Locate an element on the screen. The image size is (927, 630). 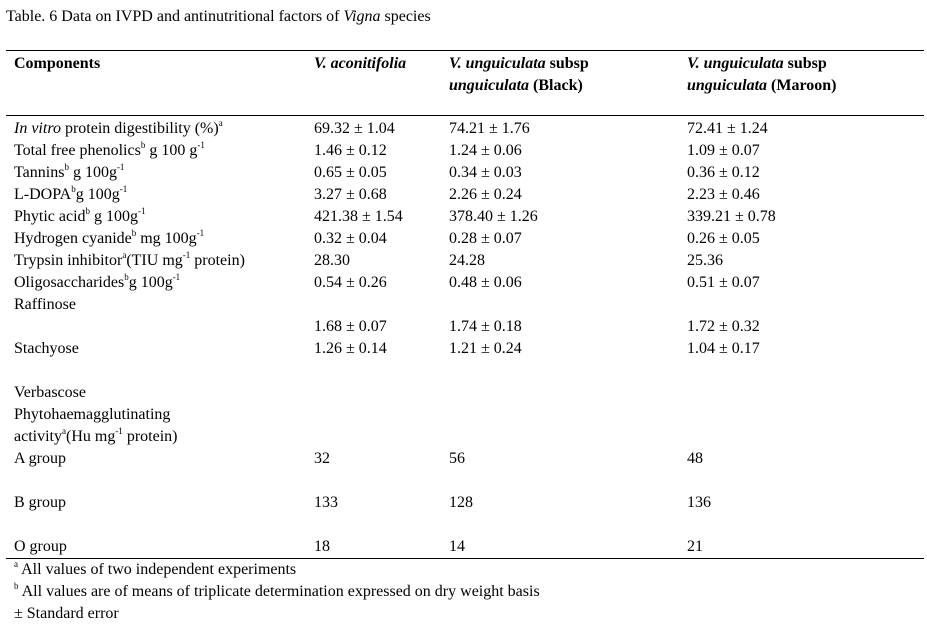
row-label-text: Trypsin inhibitor is located at coordinates (68, 260).